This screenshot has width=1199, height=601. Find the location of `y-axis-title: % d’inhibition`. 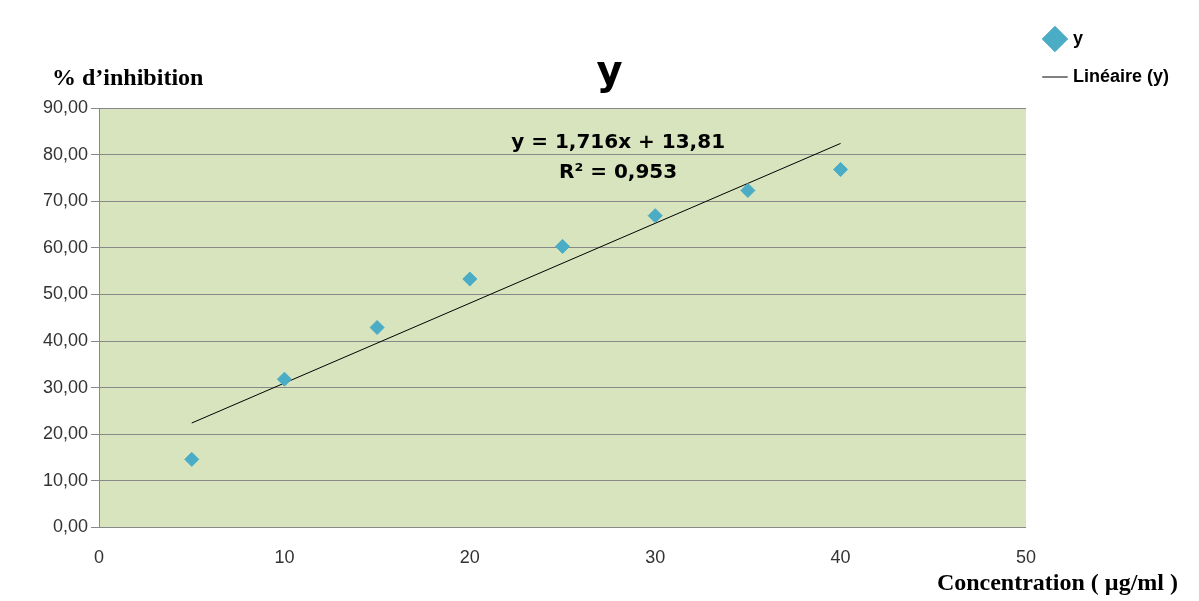

y-axis-title: % d’inhibition is located at coordinates (128, 77).